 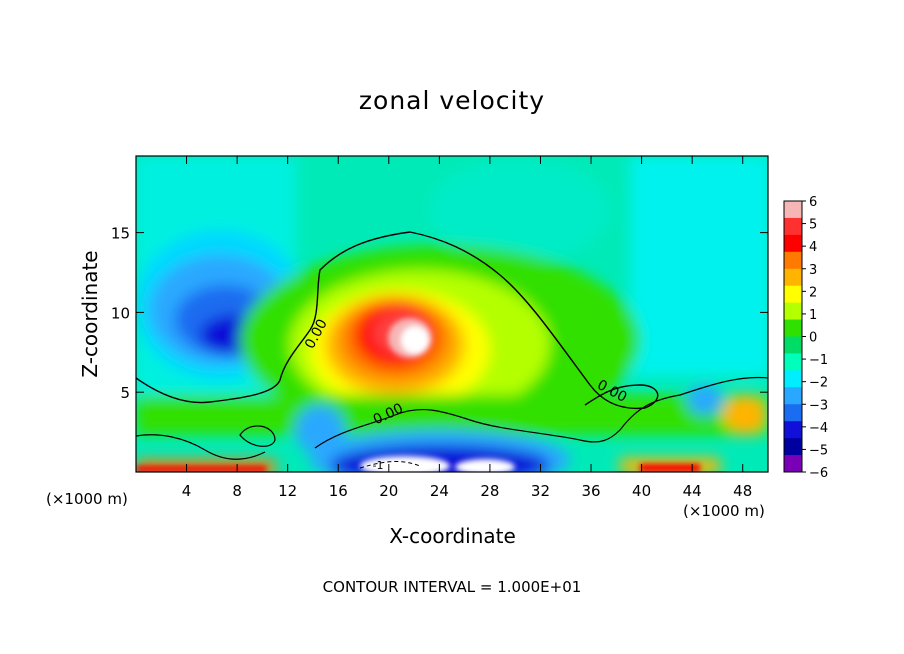 What do you see at coordinates (742, 491) in the screenshot?
I see `x-tick-label: 48` at bounding box center [742, 491].